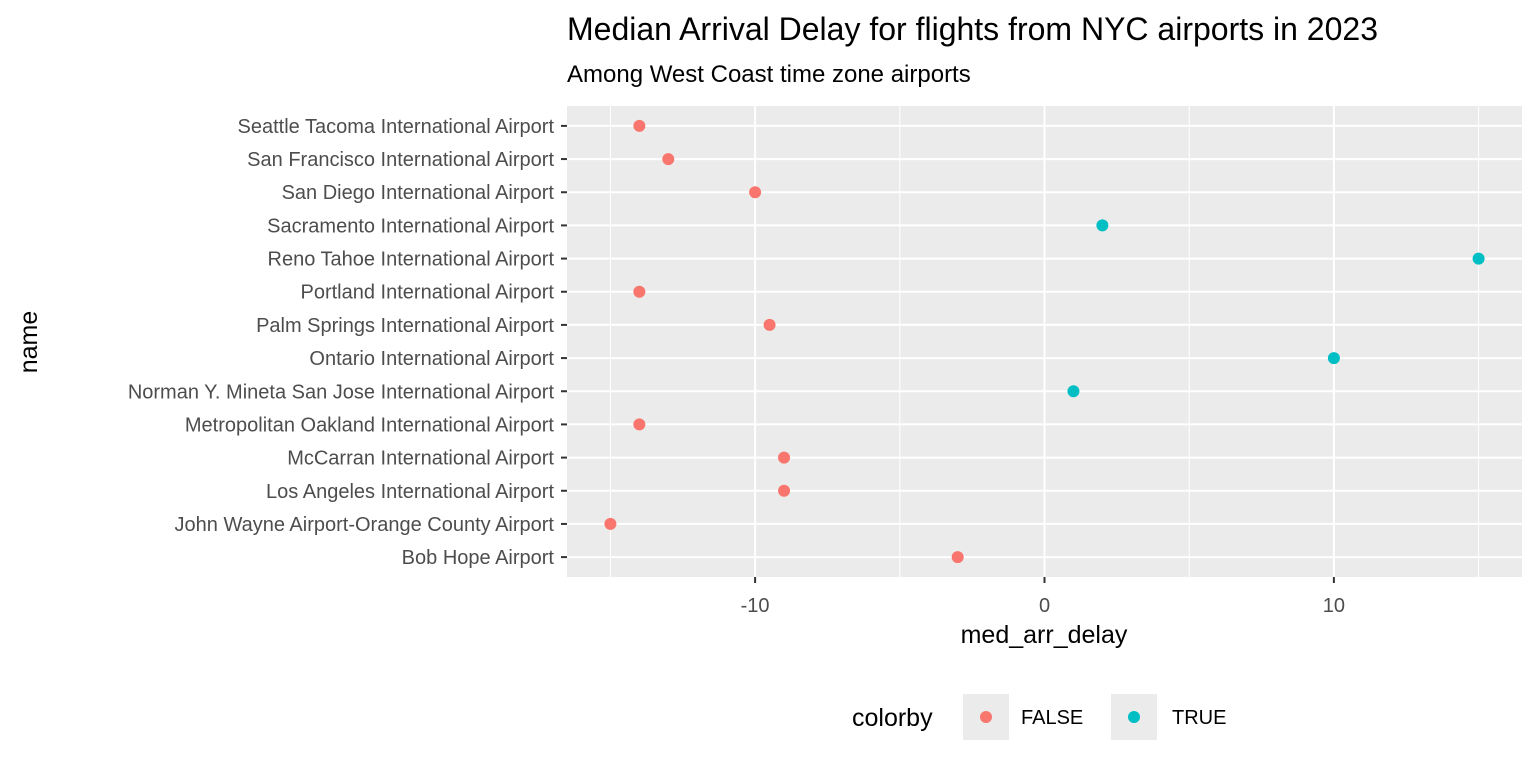  Describe the element at coordinates (420, 459) in the screenshot. I see `y-tick-label: McCarran International Airport` at that location.